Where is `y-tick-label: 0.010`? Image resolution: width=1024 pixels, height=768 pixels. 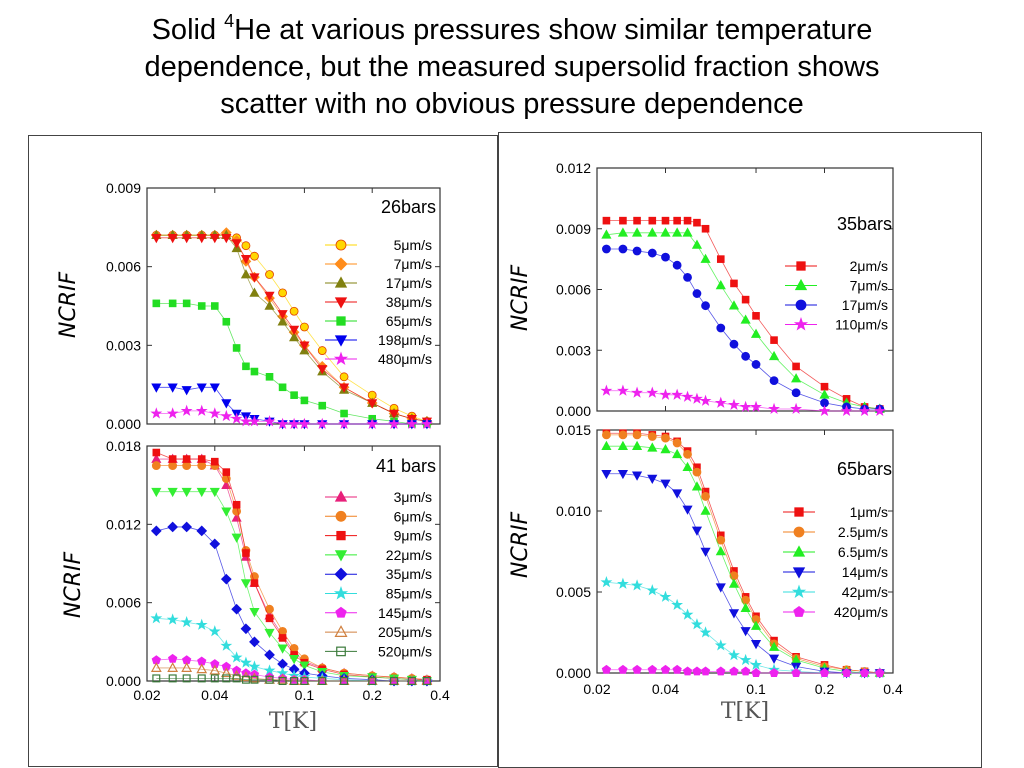 y-tick-label: 0.010 is located at coordinates (573, 511).